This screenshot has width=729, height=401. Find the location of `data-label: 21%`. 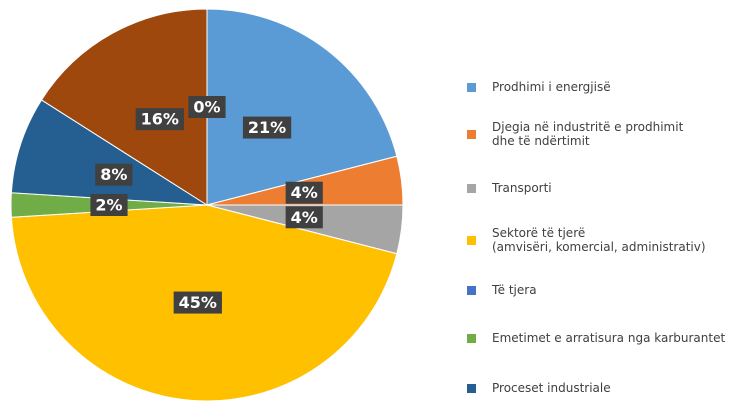

data-label: 21% is located at coordinates (267, 127).